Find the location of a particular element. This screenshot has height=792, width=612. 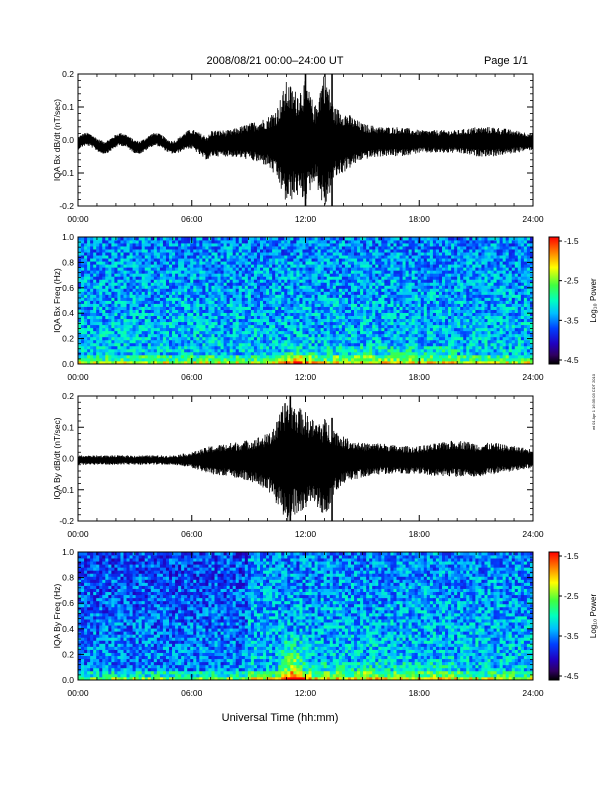

figure-title: 2008/08/21 00:00–24:00 UT is located at coordinates (274, 61).